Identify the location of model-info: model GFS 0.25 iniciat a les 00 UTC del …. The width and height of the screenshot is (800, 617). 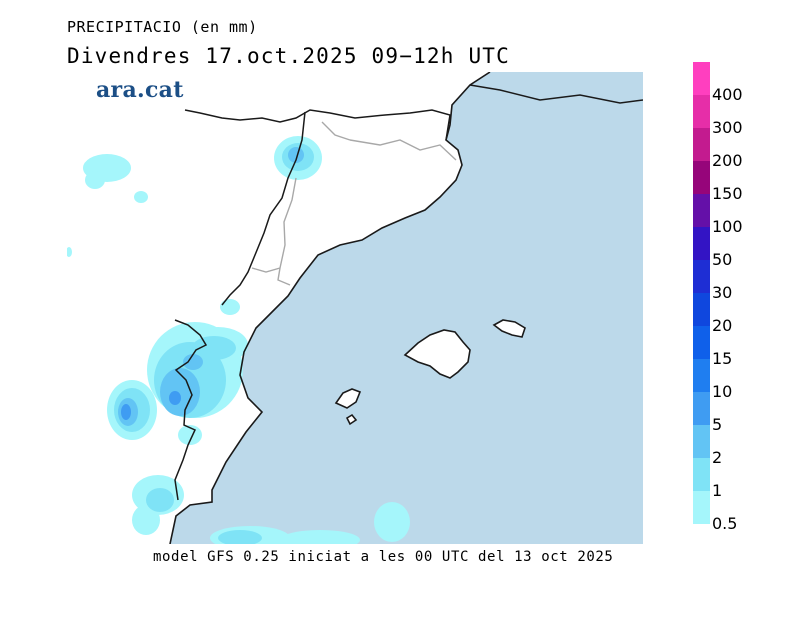
(383, 557).